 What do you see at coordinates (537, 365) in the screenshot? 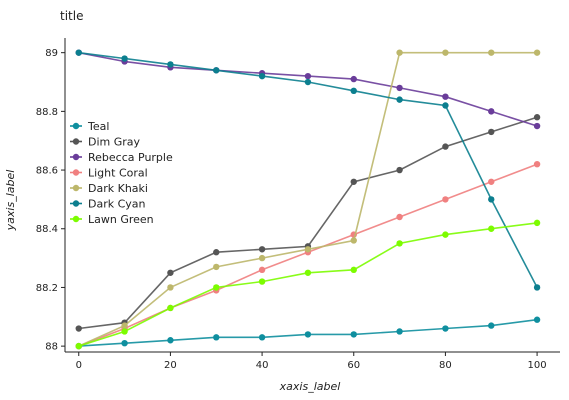
I see `x-tick-label: 100` at bounding box center [537, 365].